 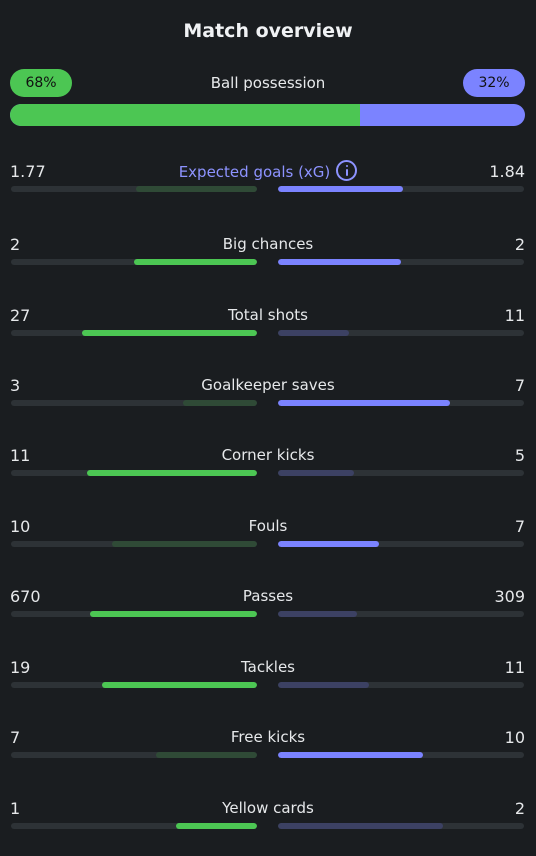 I want to click on stat-home-value: 27, so click(x=20, y=315).